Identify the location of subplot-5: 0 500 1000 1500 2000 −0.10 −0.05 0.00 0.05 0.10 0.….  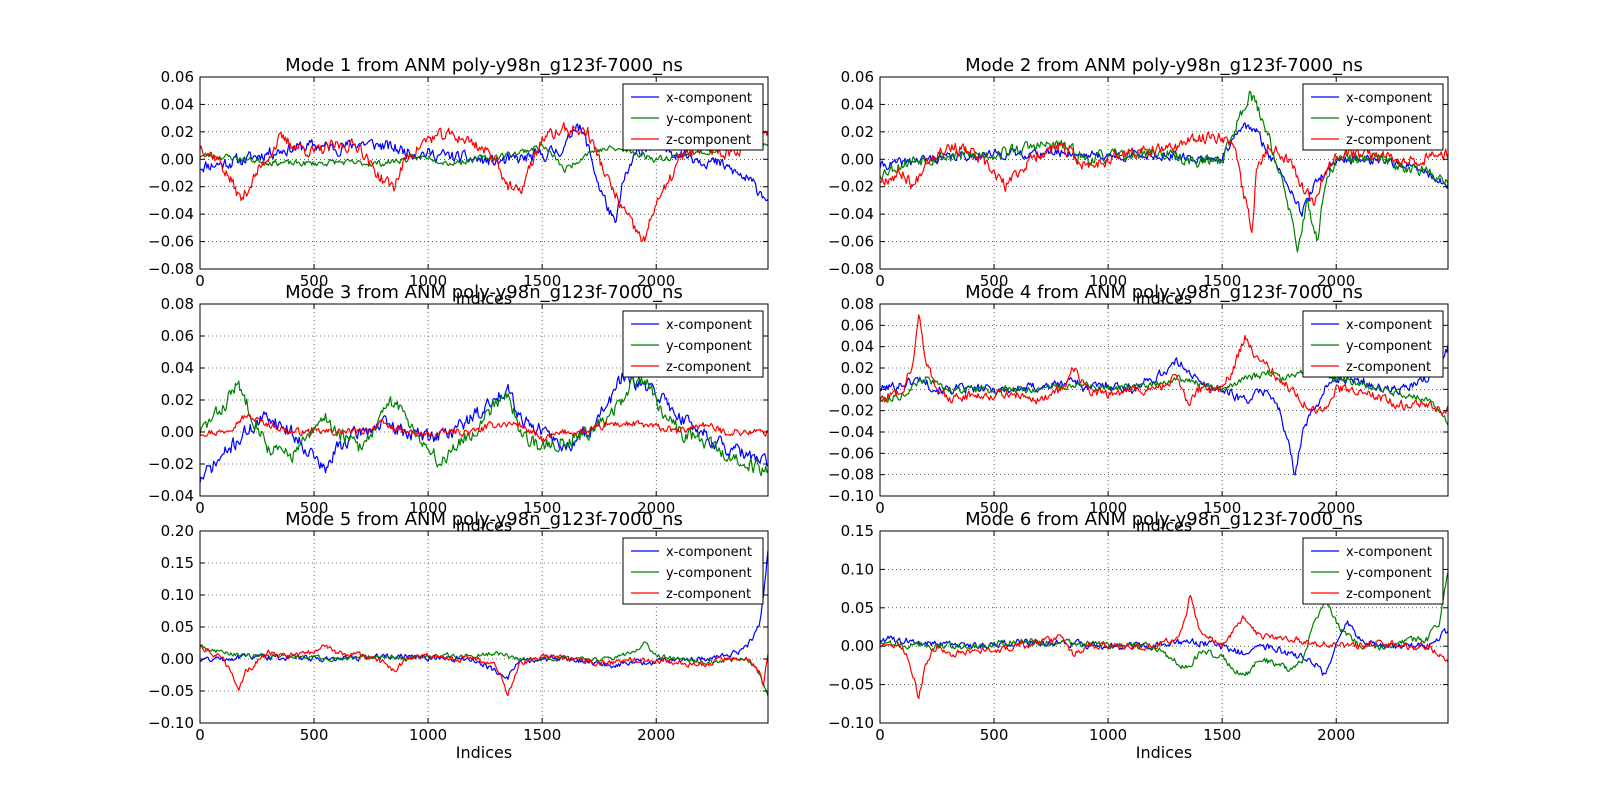
(458, 635).